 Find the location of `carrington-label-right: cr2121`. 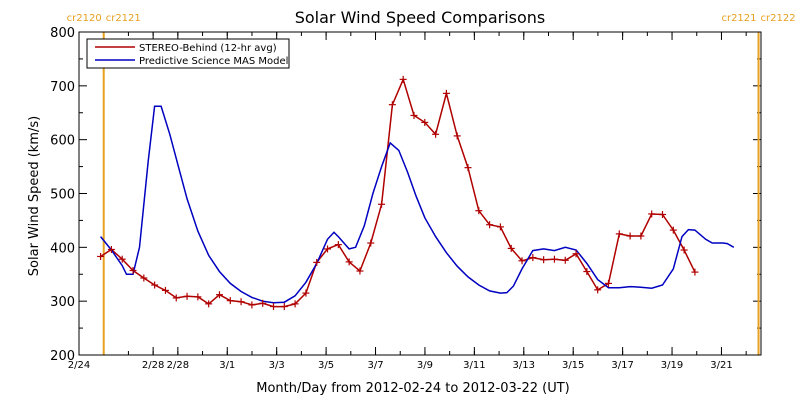

carrington-label-right: cr2121 is located at coordinates (123, 18).